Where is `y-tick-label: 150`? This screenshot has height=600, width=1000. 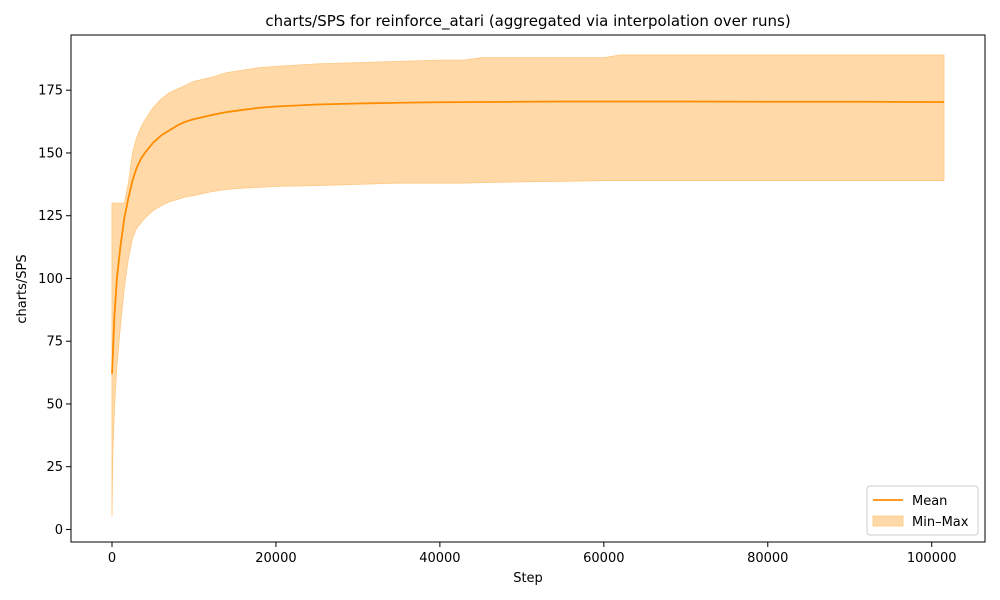 y-tick-label: 150 is located at coordinates (50, 153).